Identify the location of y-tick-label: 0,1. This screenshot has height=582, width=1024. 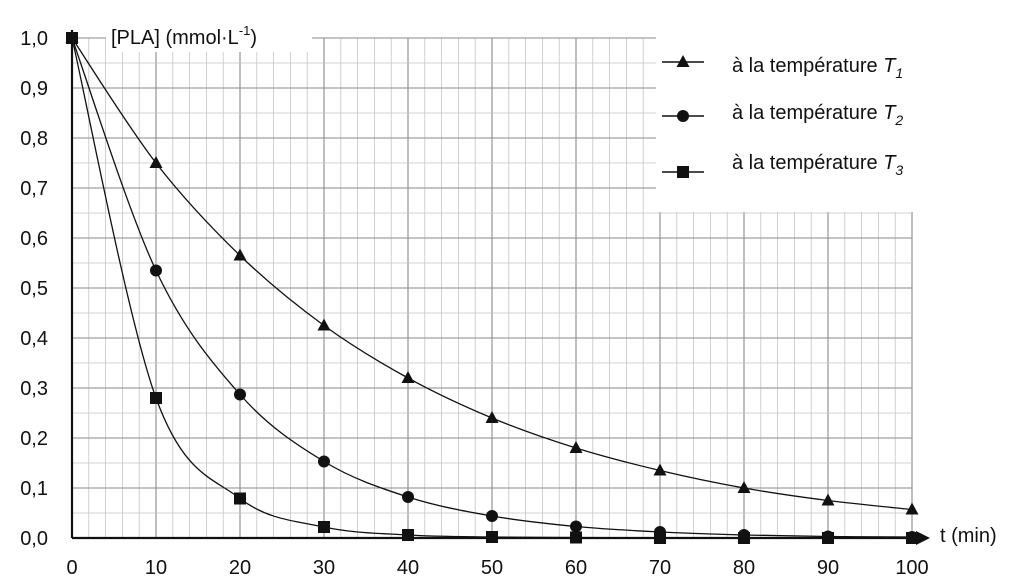
(34, 489).